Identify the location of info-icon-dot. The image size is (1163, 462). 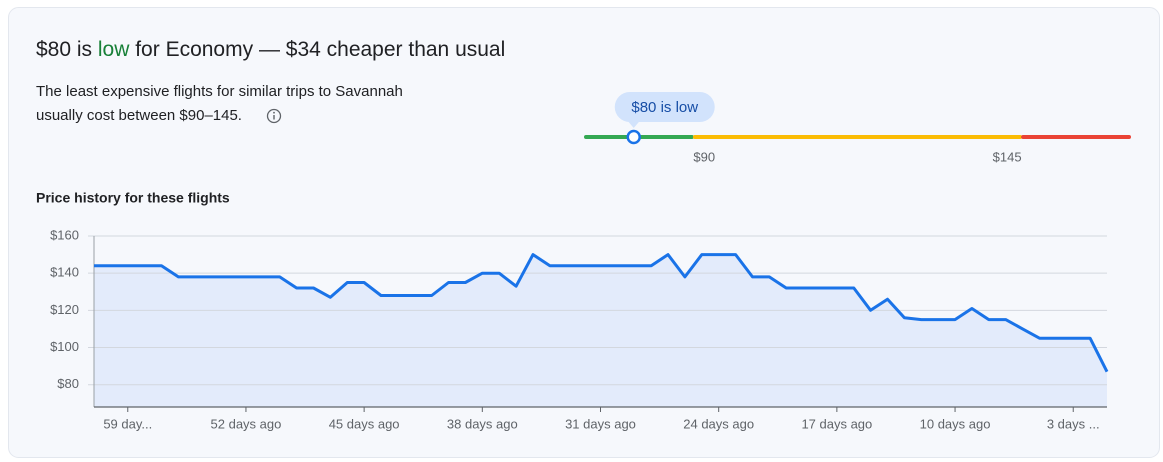
(274, 112).